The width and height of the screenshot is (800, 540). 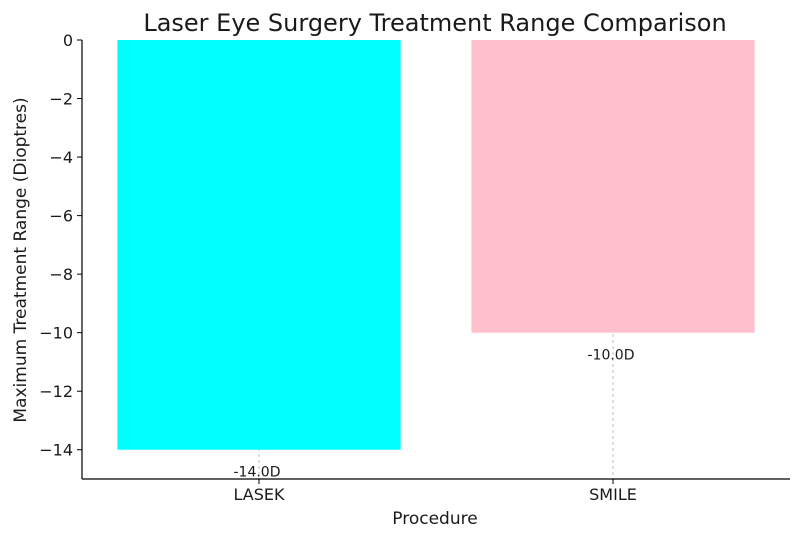 What do you see at coordinates (435, 491) in the screenshot?
I see `x-ticks: LASEK SMILE` at bounding box center [435, 491].